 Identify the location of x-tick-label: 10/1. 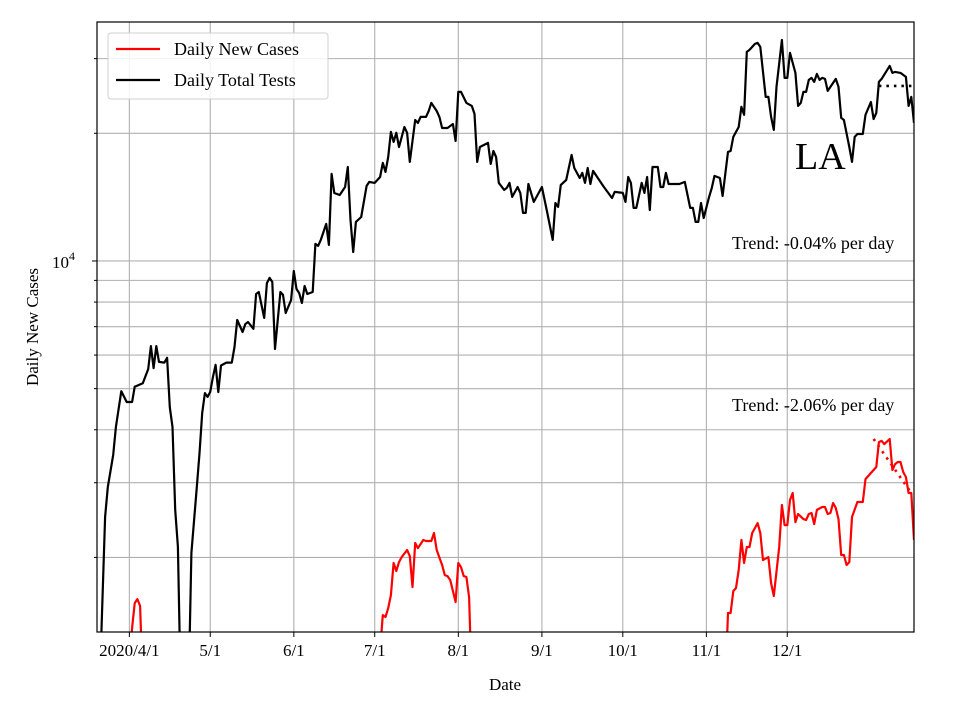
(623, 650).